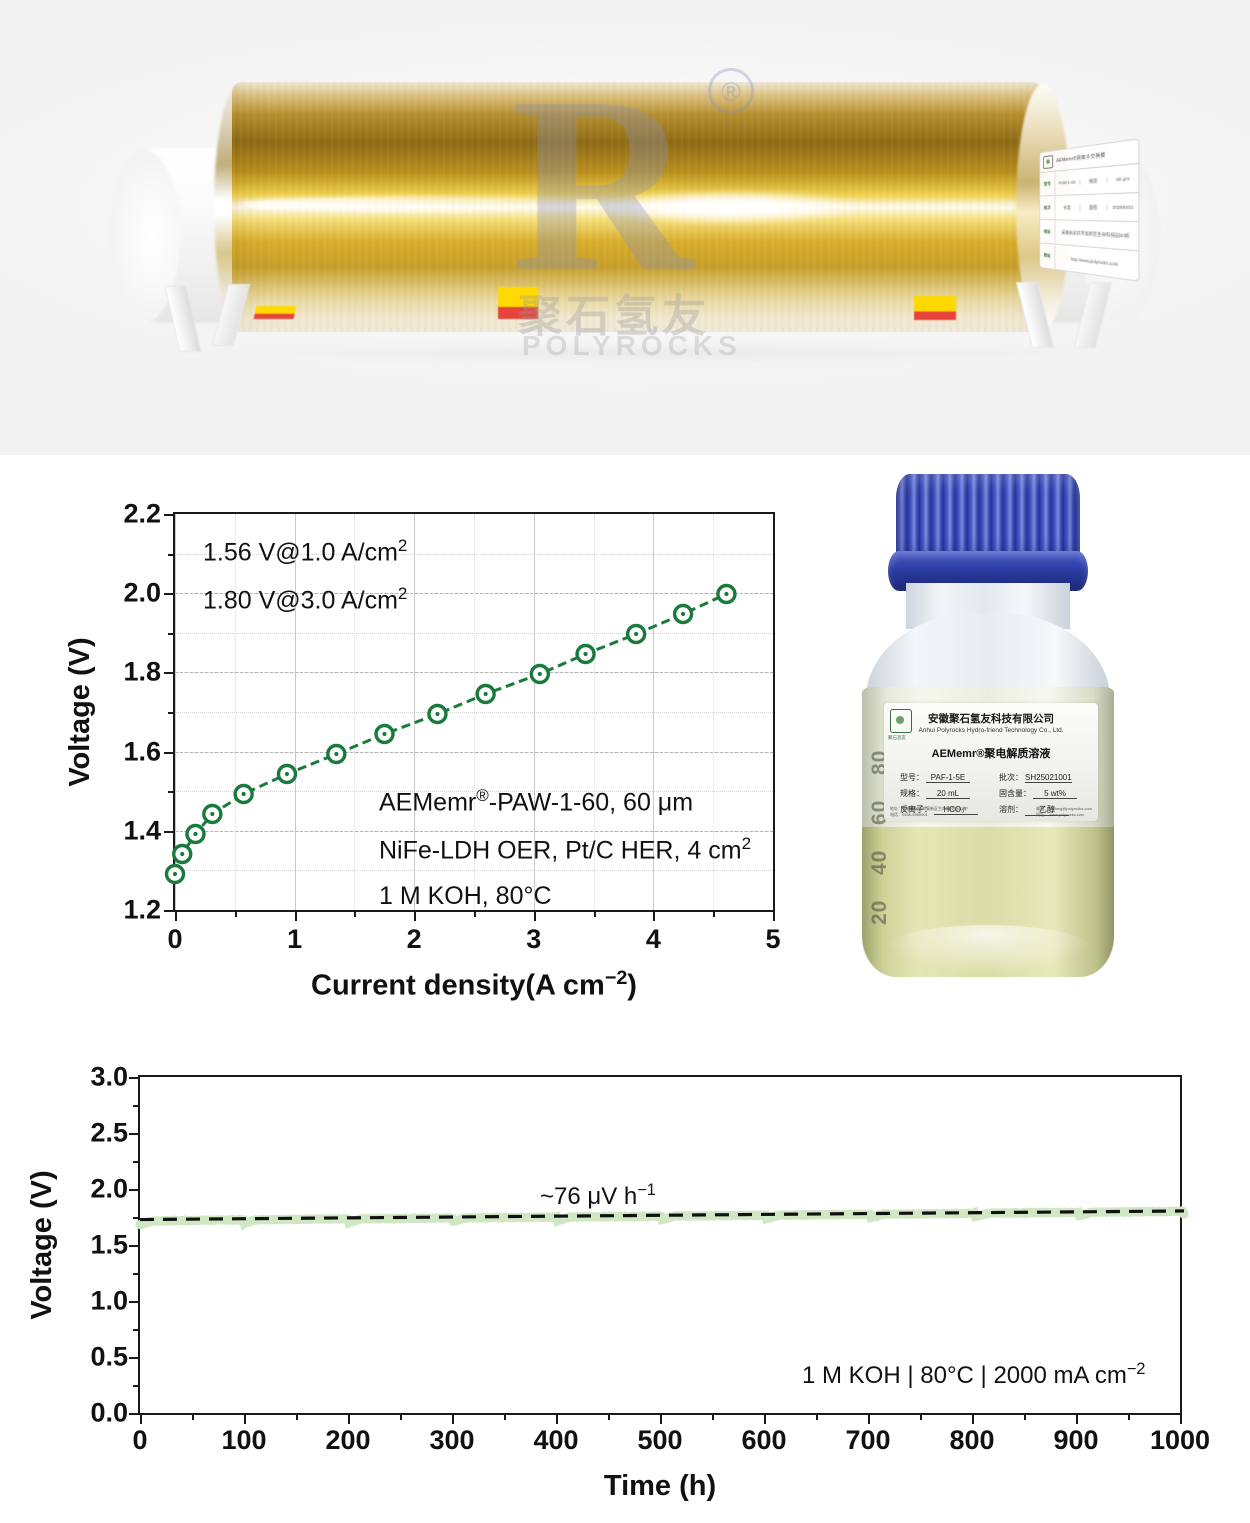 This screenshot has width=1250, height=1523. What do you see at coordinates (591, 802) in the screenshot?
I see `pol-annot3-post: -PAW-1-60, 60 μm` at bounding box center [591, 802].